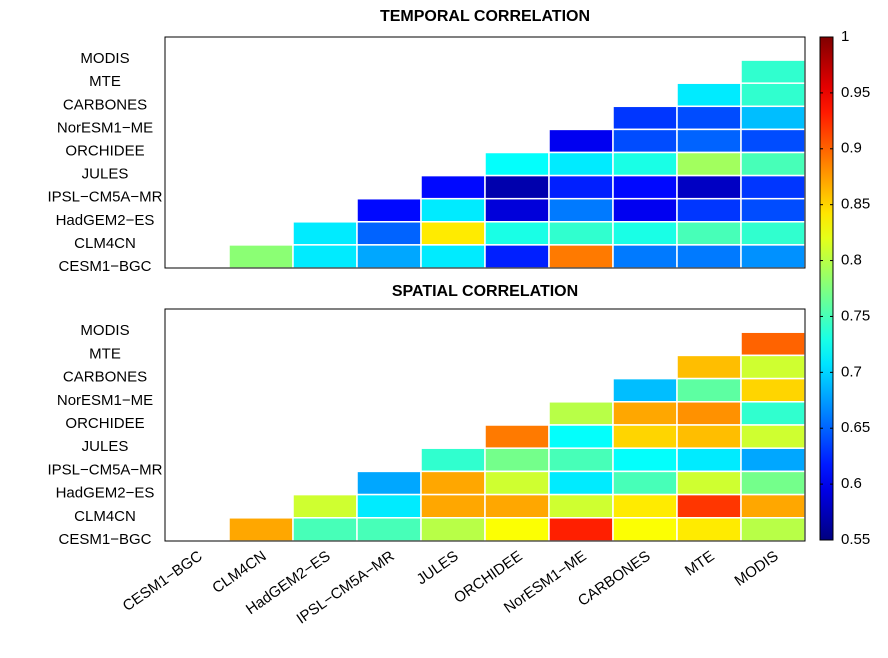 The image size is (888, 658). What do you see at coordinates (851, 483) in the screenshot?
I see `colorbar-tick-label: 0.6` at bounding box center [851, 483].